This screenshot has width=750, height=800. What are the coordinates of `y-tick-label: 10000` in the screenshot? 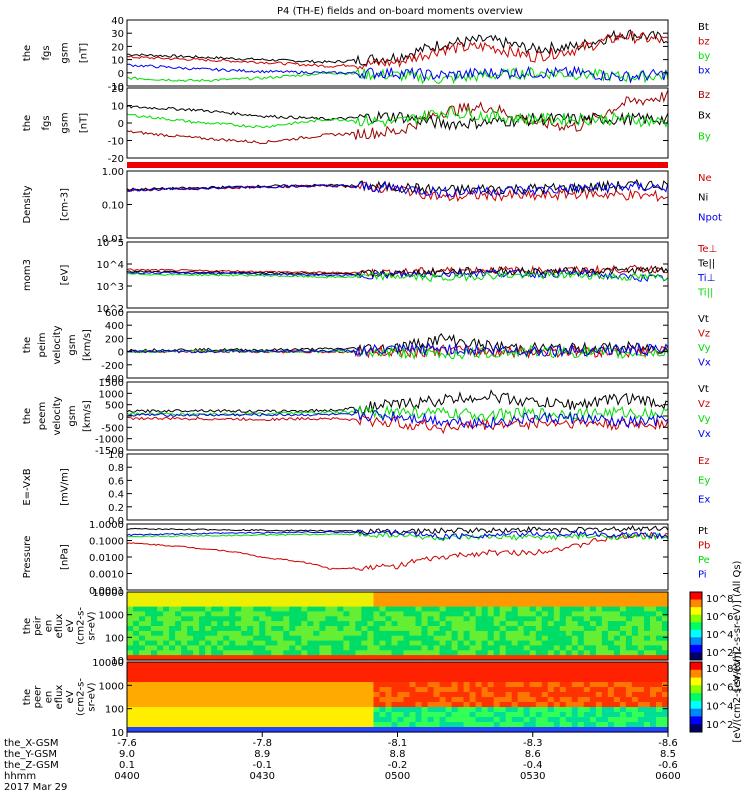 It's located at (108, 663).